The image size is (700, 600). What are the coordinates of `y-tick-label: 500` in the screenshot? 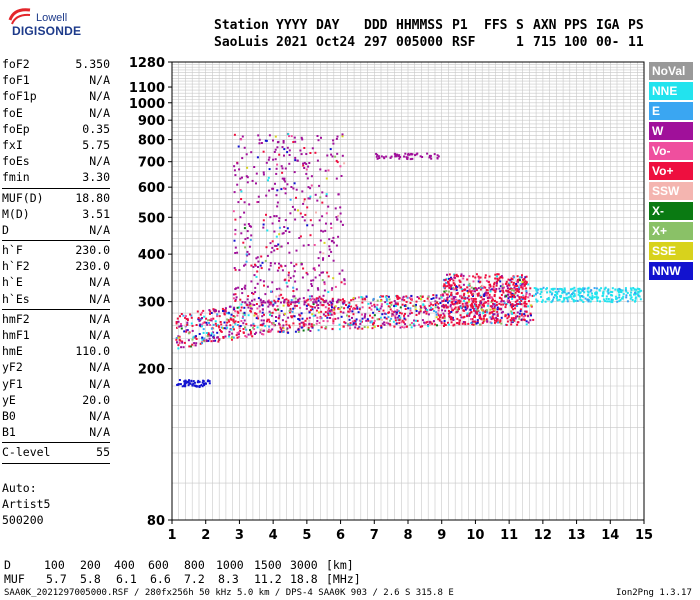 It's located at (151, 218).